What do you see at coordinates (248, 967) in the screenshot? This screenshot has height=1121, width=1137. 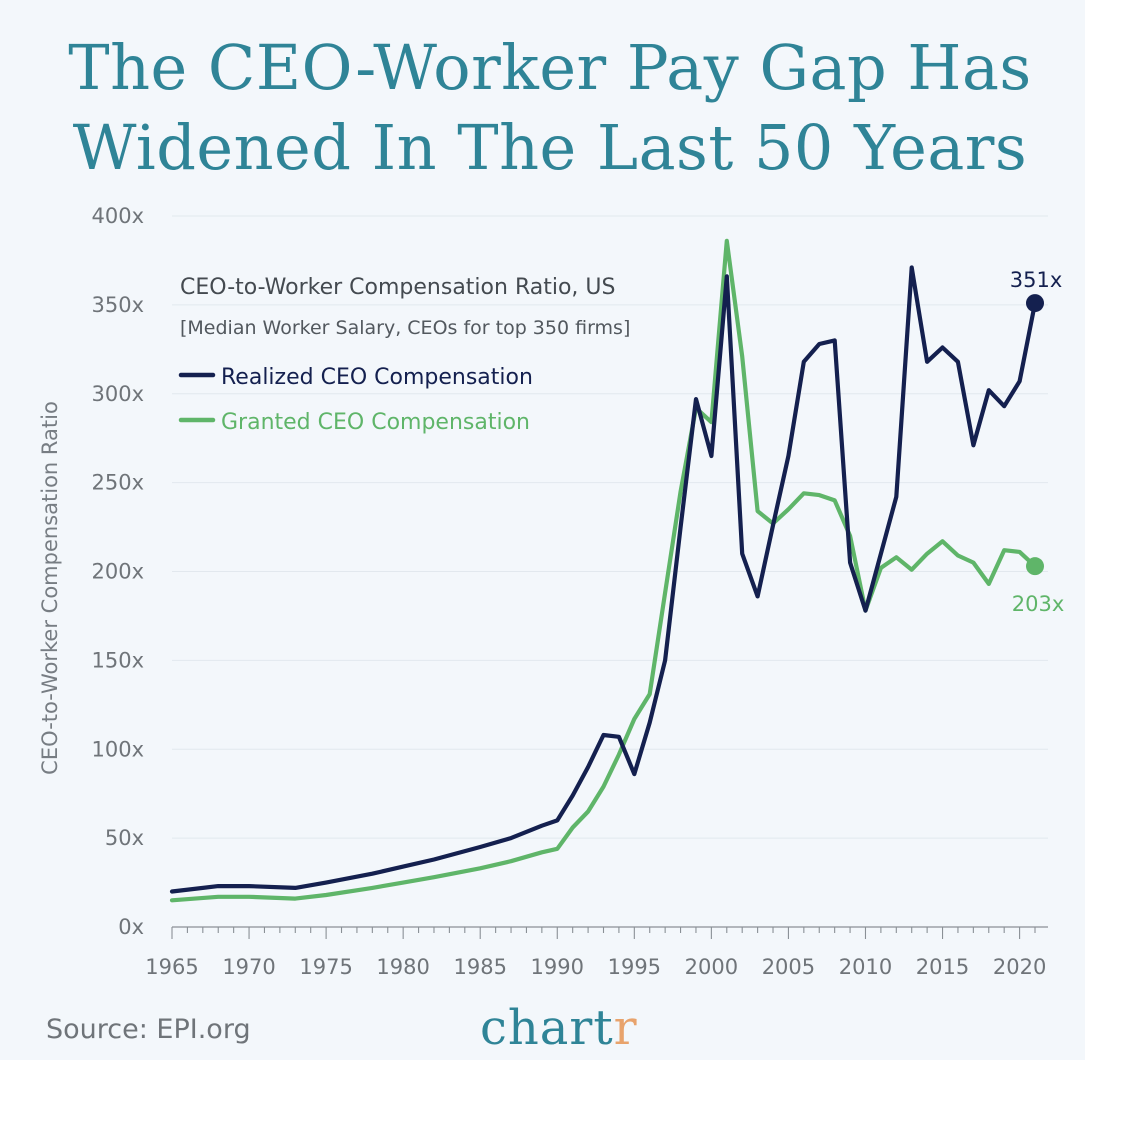 I see `x-tick-label: 1970` at bounding box center [248, 967].